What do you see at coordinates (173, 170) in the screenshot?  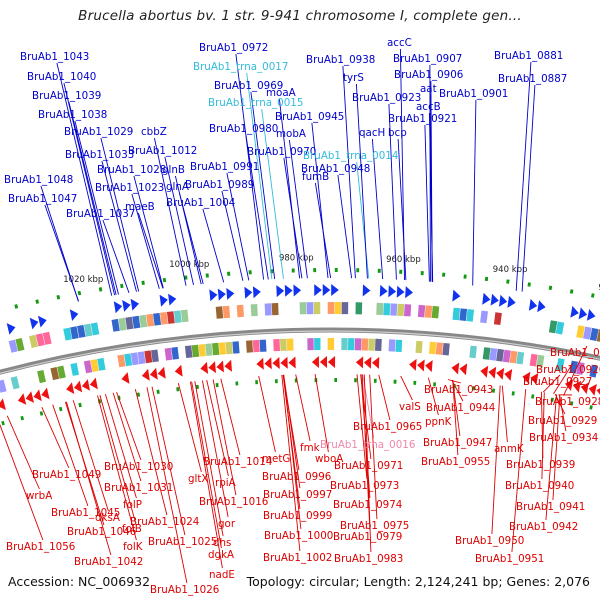 I see `forward-gene-label: glnB` at bounding box center [173, 170].